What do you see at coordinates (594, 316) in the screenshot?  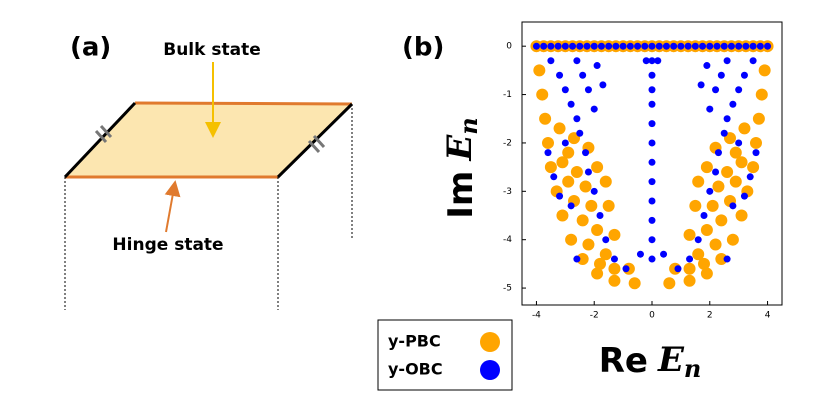 I see `x-tick-label: -2` at bounding box center [594, 316].